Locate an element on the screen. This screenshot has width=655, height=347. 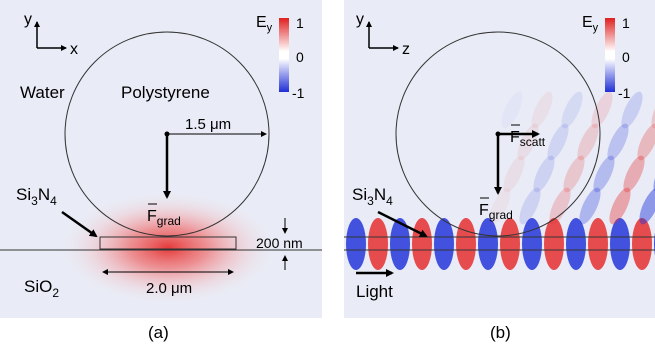
panel-a-width-label: 2.0 μm is located at coordinates (169, 288).